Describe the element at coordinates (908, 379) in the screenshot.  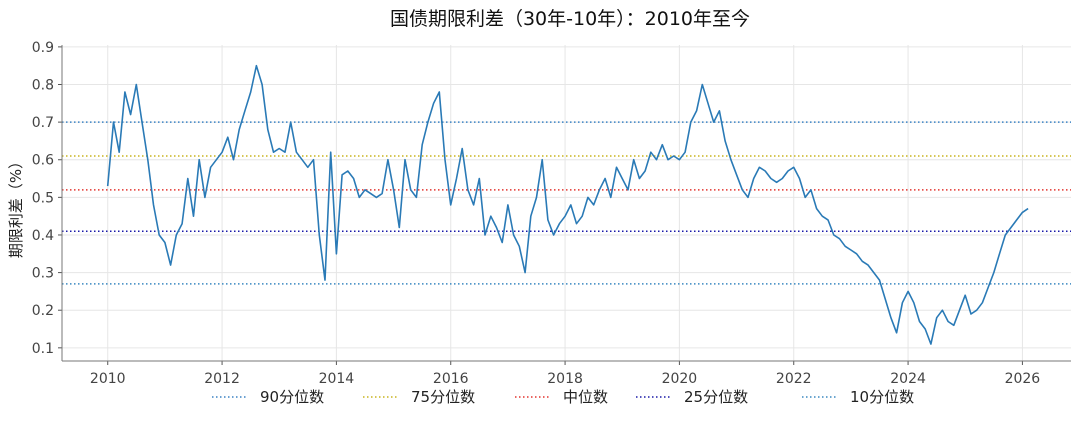
I see `x-tick-label: 2024` at that location.